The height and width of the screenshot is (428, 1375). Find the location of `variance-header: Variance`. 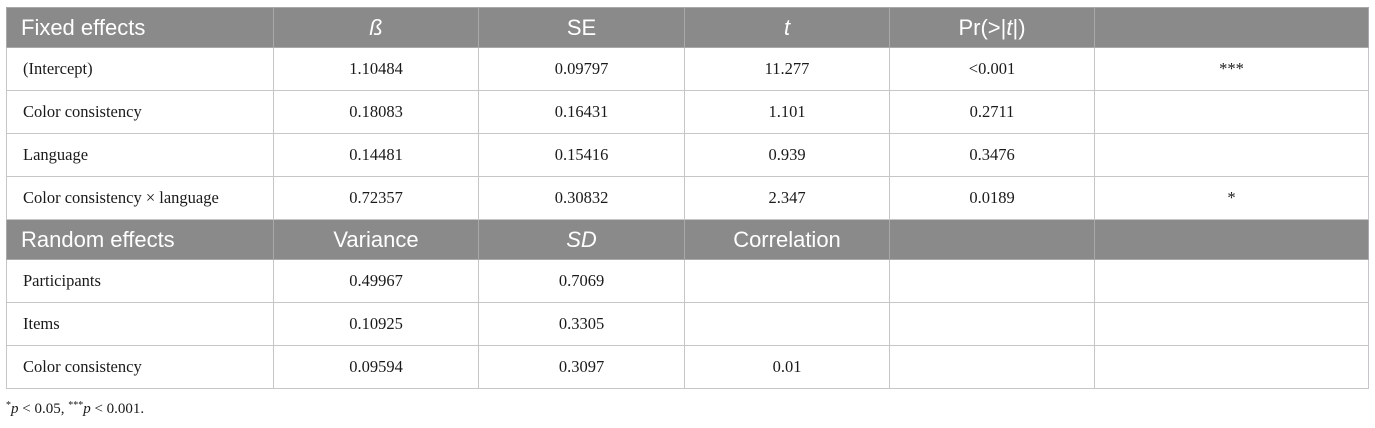

variance-header: Variance is located at coordinates (376, 239).